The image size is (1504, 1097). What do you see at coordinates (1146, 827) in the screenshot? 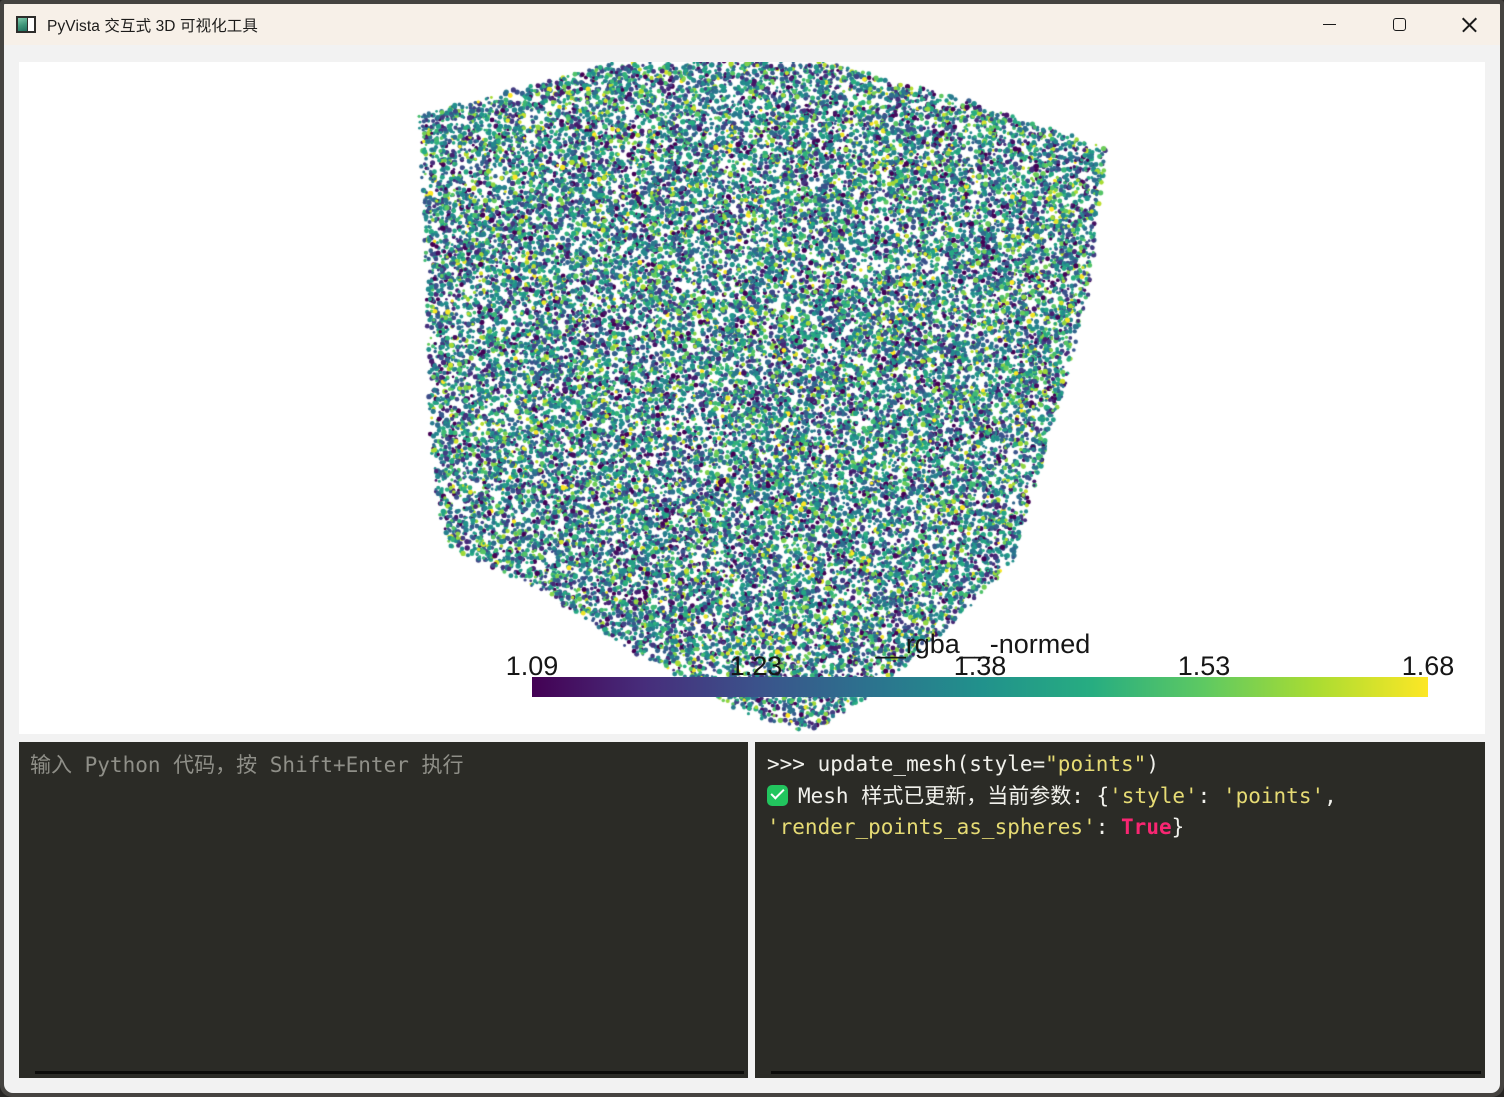
I see `console-text-segment: True` at bounding box center [1146, 827].